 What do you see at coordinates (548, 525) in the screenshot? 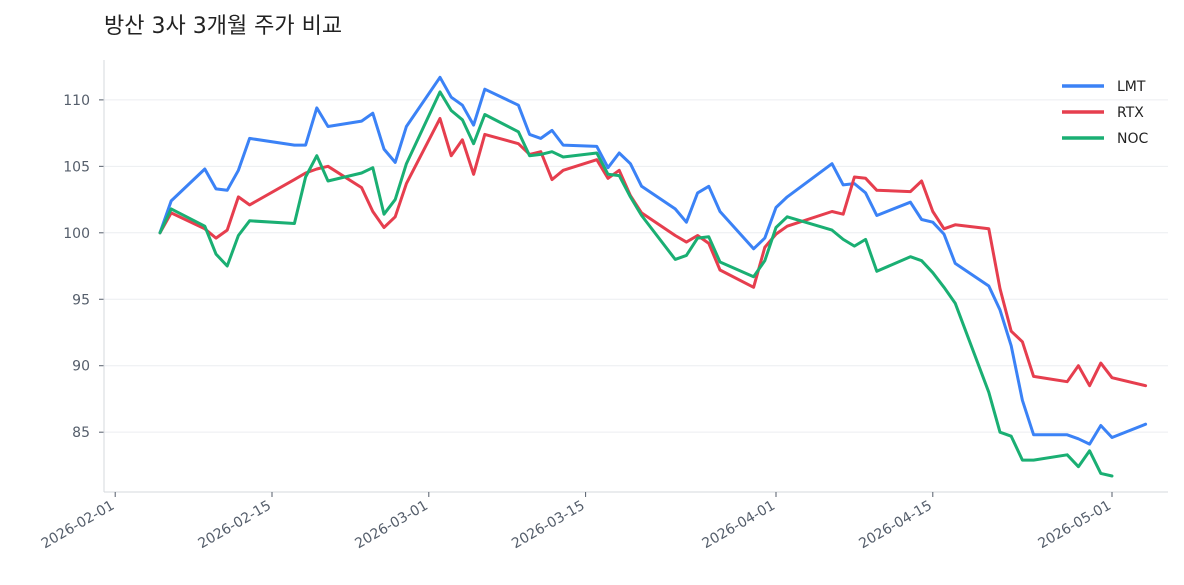
I see `x-tick-label: 2026-03-15` at bounding box center [548, 525].